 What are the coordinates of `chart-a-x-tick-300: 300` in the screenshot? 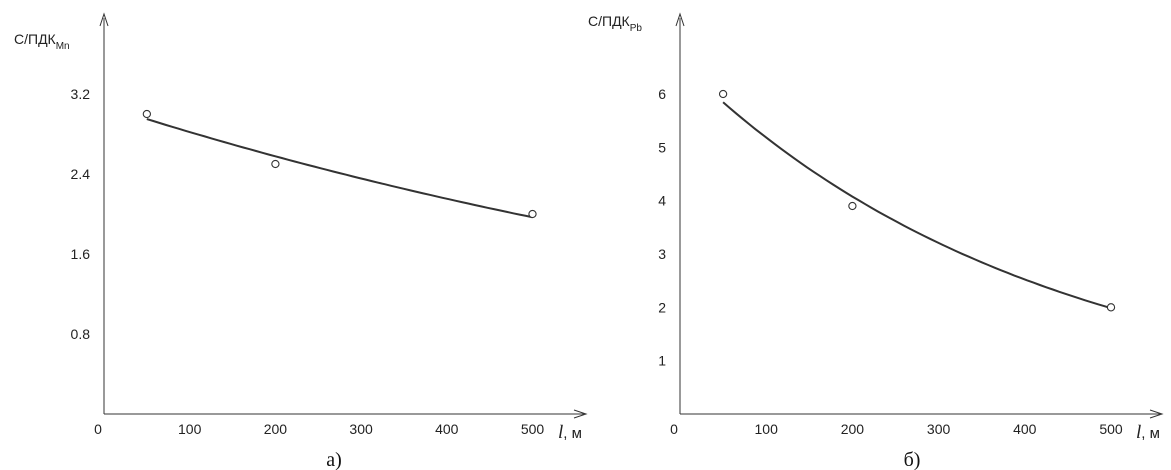 It's located at (361, 429).